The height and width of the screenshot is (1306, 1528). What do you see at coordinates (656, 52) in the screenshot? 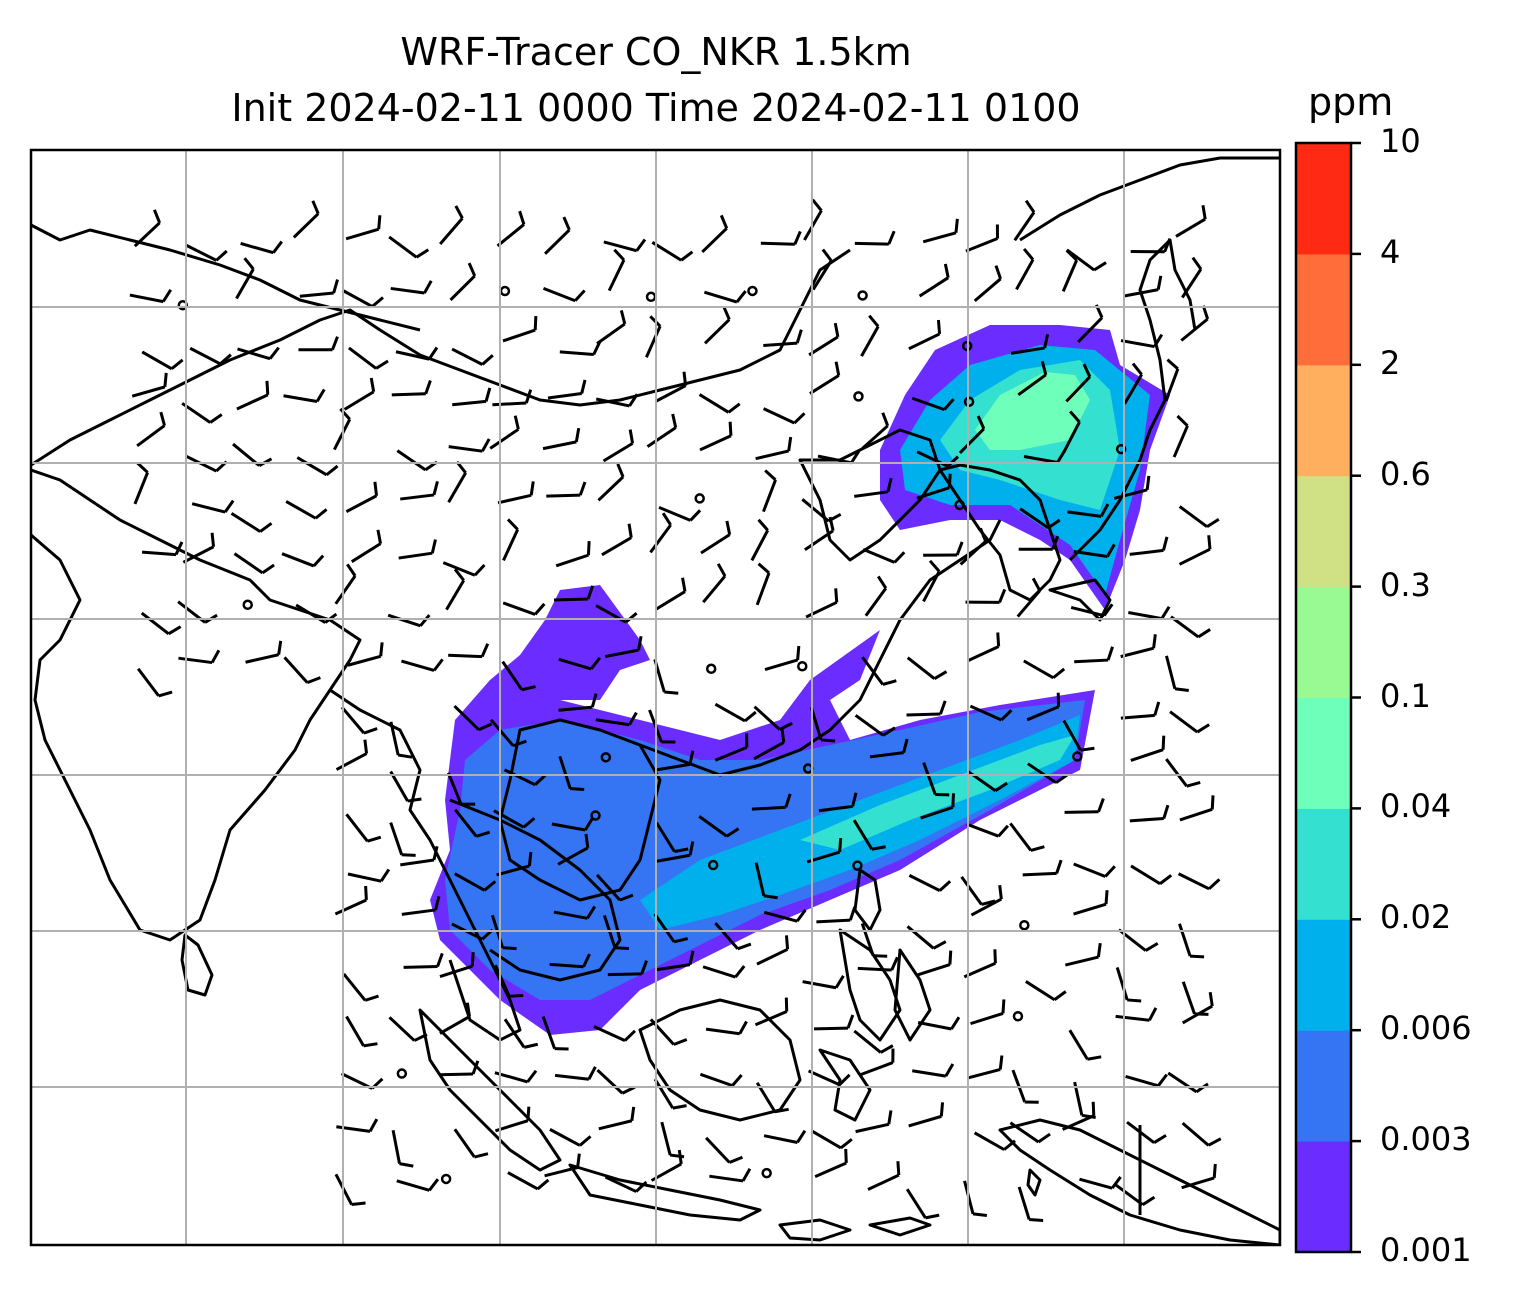
I see `chart-title-line-1: WRF-Tracer CO_NKR 1.5km` at bounding box center [656, 52].